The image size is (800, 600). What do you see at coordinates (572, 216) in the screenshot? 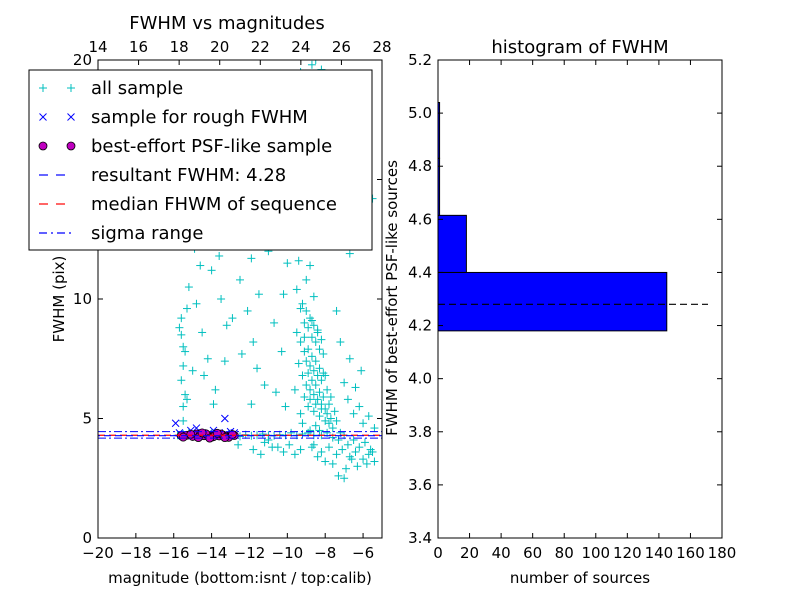
I see `histogram-plot-area` at bounding box center [572, 216].